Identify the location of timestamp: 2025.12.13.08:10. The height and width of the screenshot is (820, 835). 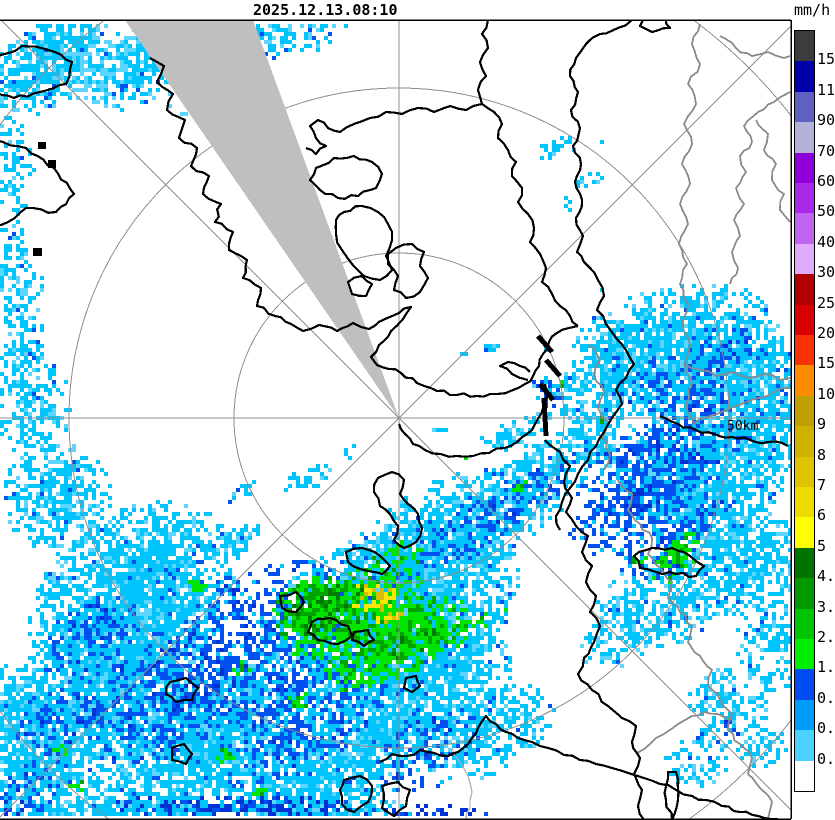
(325, 10).